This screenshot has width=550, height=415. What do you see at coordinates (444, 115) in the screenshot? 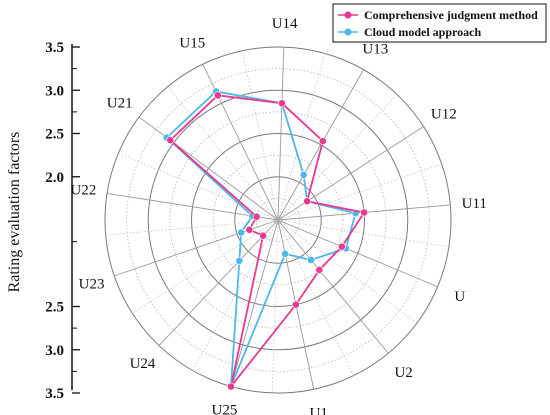
I see `spoke-label: U12` at bounding box center [444, 115].